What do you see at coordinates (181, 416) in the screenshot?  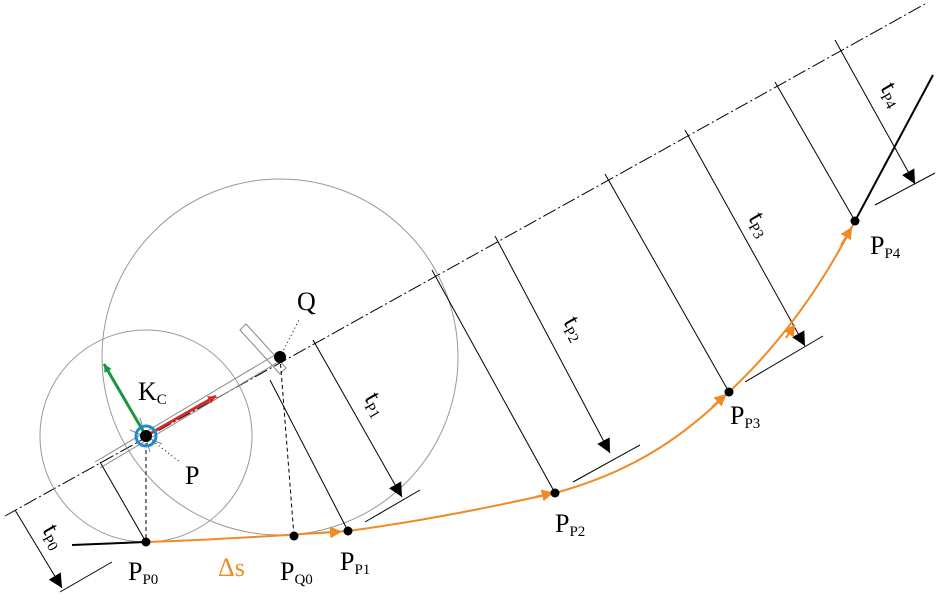 I see `red-vector` at bounding box center [181, 416].